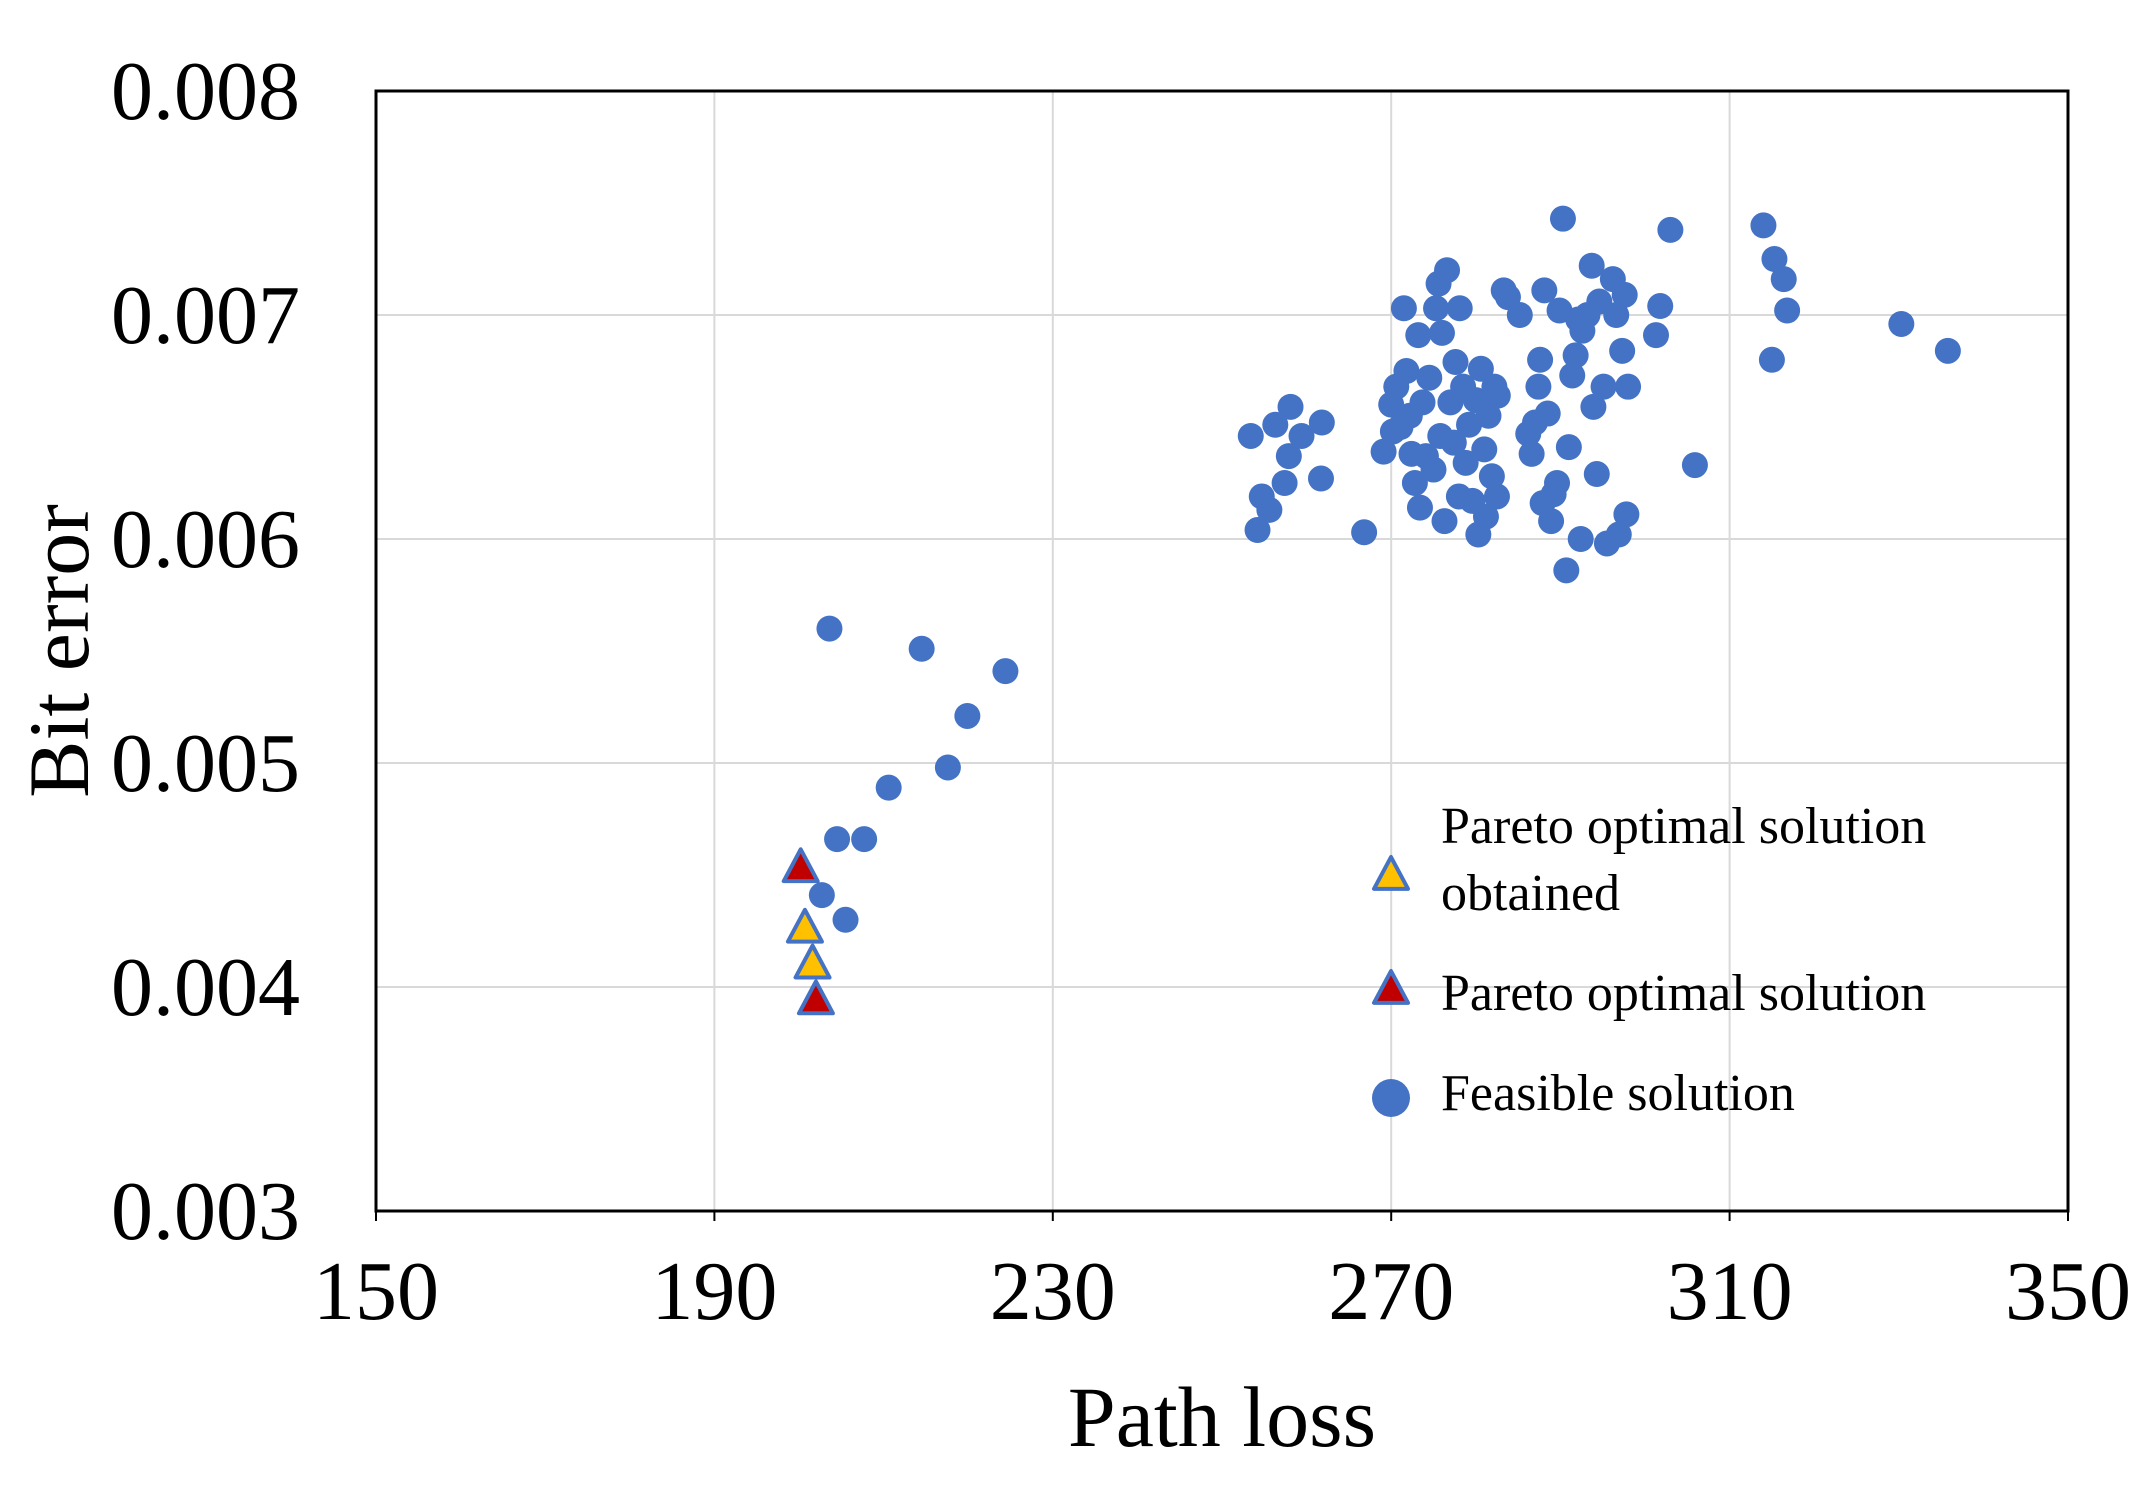 The image size is (2148, 1492). Describe the element at coordinates (205, 987) in the screenshot. I see `y-tick-label: 0.004` at that location.